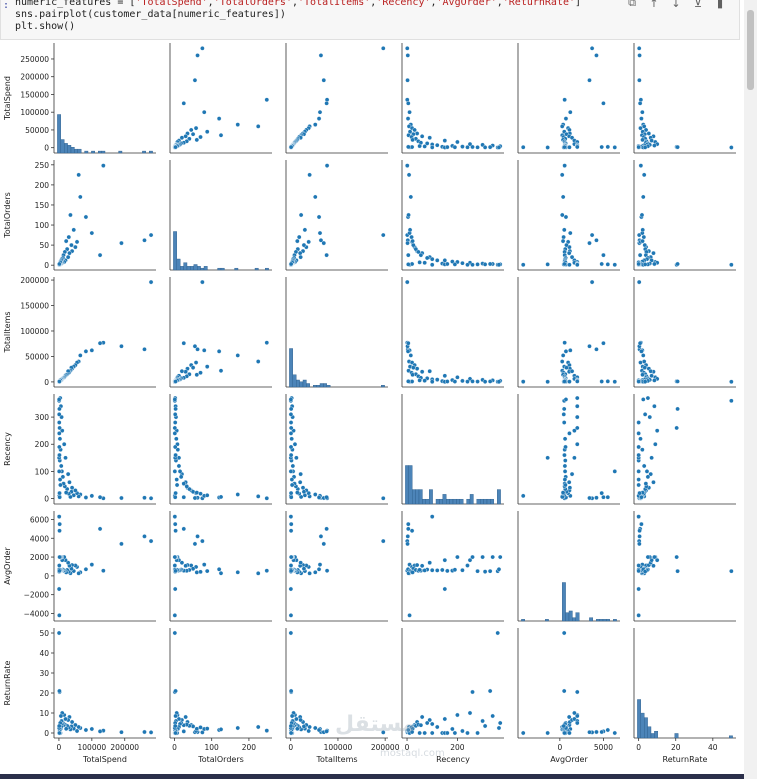 The width and height of the screenshot is (757, 779). I want to click on cell-toolbar: ⧉ ↑ ↓ ⊻ ▮, so click(676, 5).